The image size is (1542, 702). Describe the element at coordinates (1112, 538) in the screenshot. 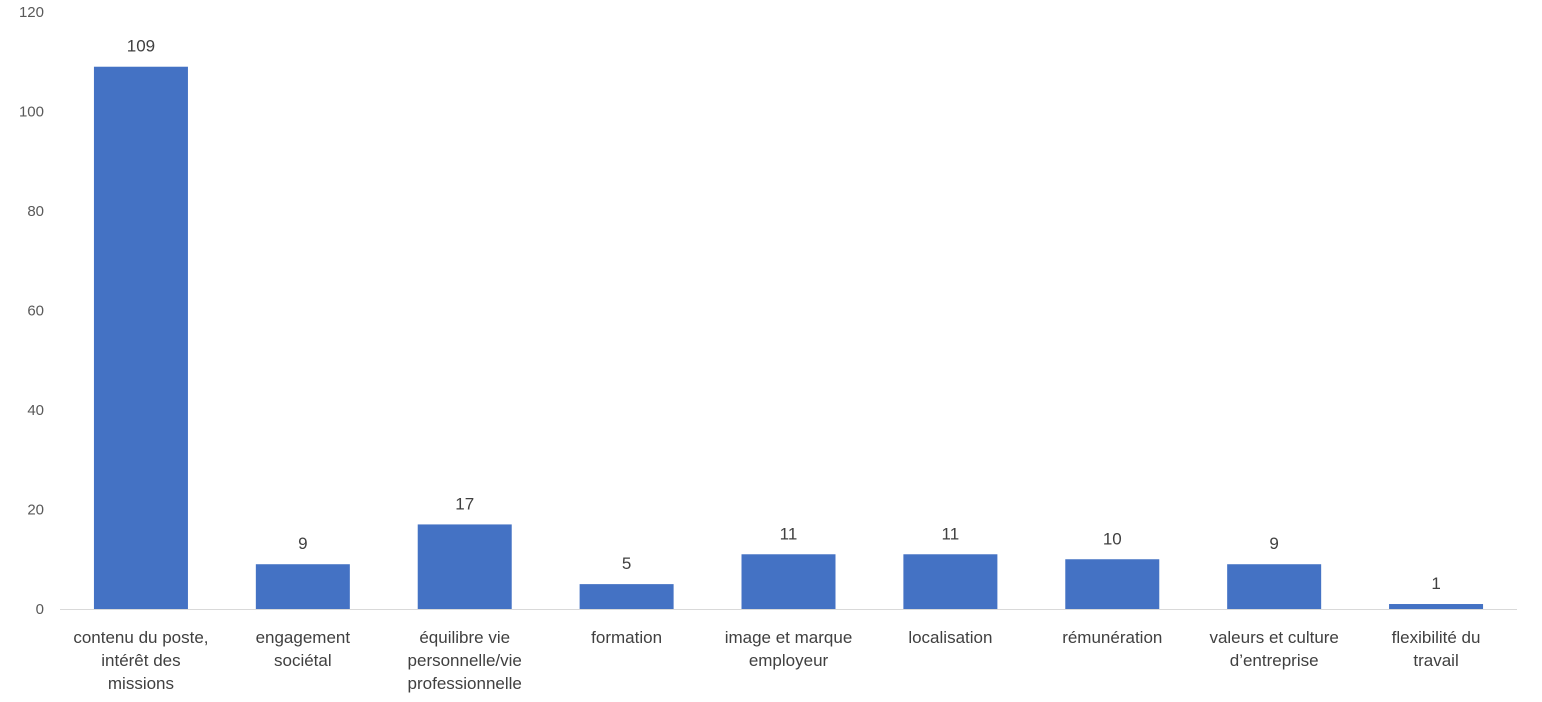

I see `data-label: 10` at that location.